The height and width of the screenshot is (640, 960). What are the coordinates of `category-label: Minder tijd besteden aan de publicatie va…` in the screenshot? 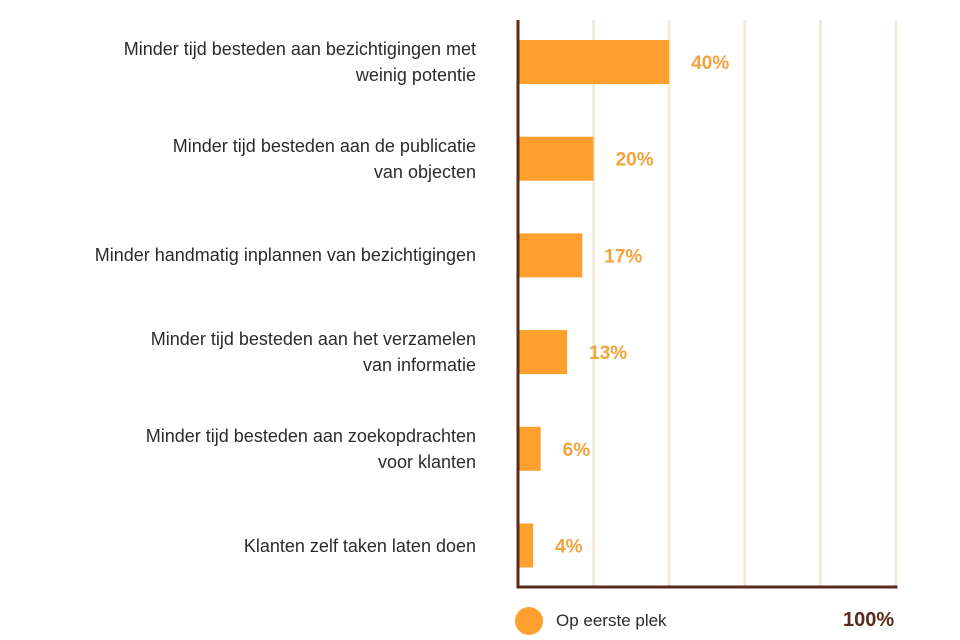 It's located at (246, 159).